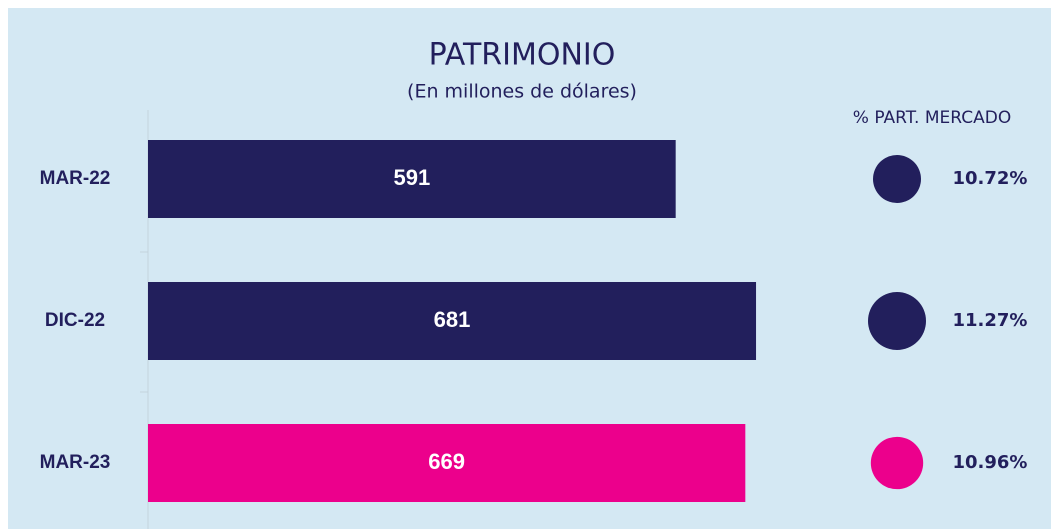 Image resolution: width=1057 pixels, height=529 pixels. What do you see at coordinates (932, 118) in the screenshot?
I see `share-title: % PART. MERCADO` at bounding box center [932, 118].